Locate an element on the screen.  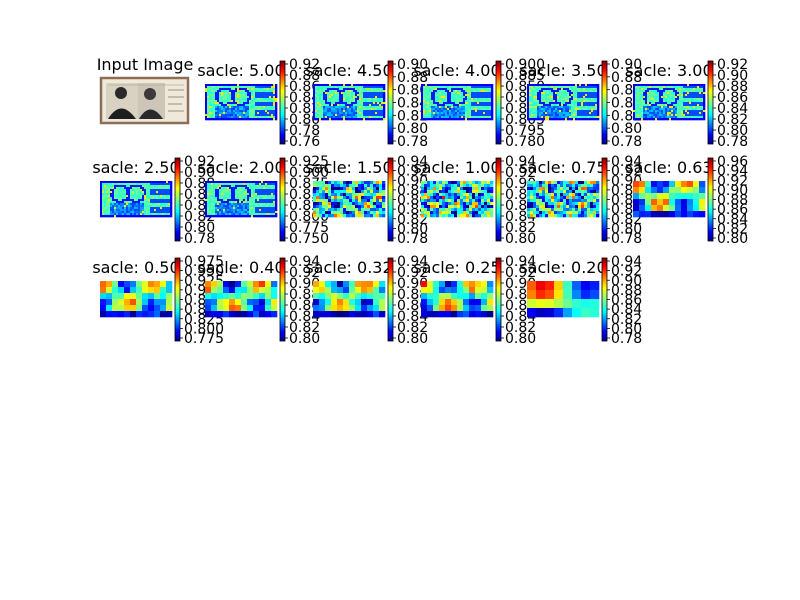
panel-title: sacle: 4.00 is located at coordinates (456, 70).